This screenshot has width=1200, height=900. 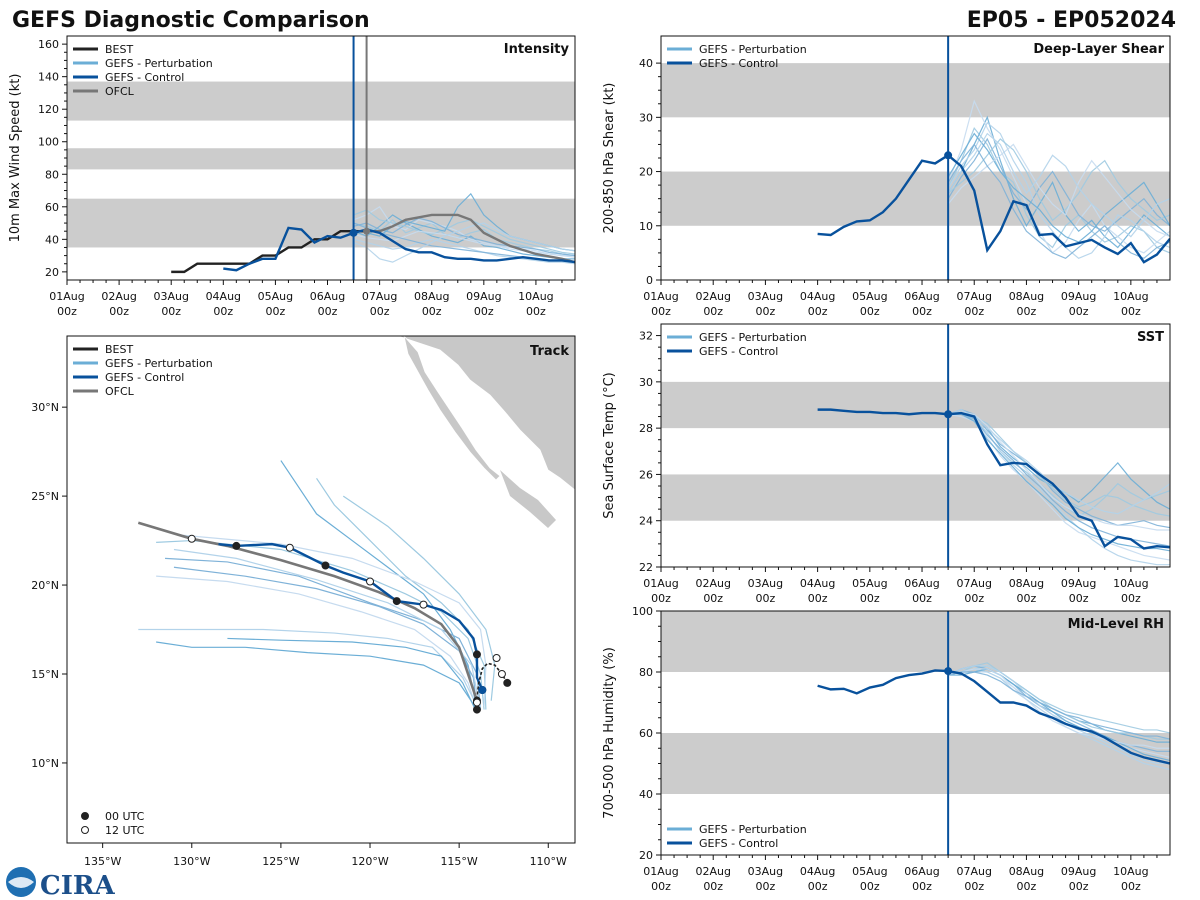 What do you see at coordinates (275, 296) in the screenshot?
I see `intensity-xtick-label-day: 05Aug` at bounding box center [275, 296].